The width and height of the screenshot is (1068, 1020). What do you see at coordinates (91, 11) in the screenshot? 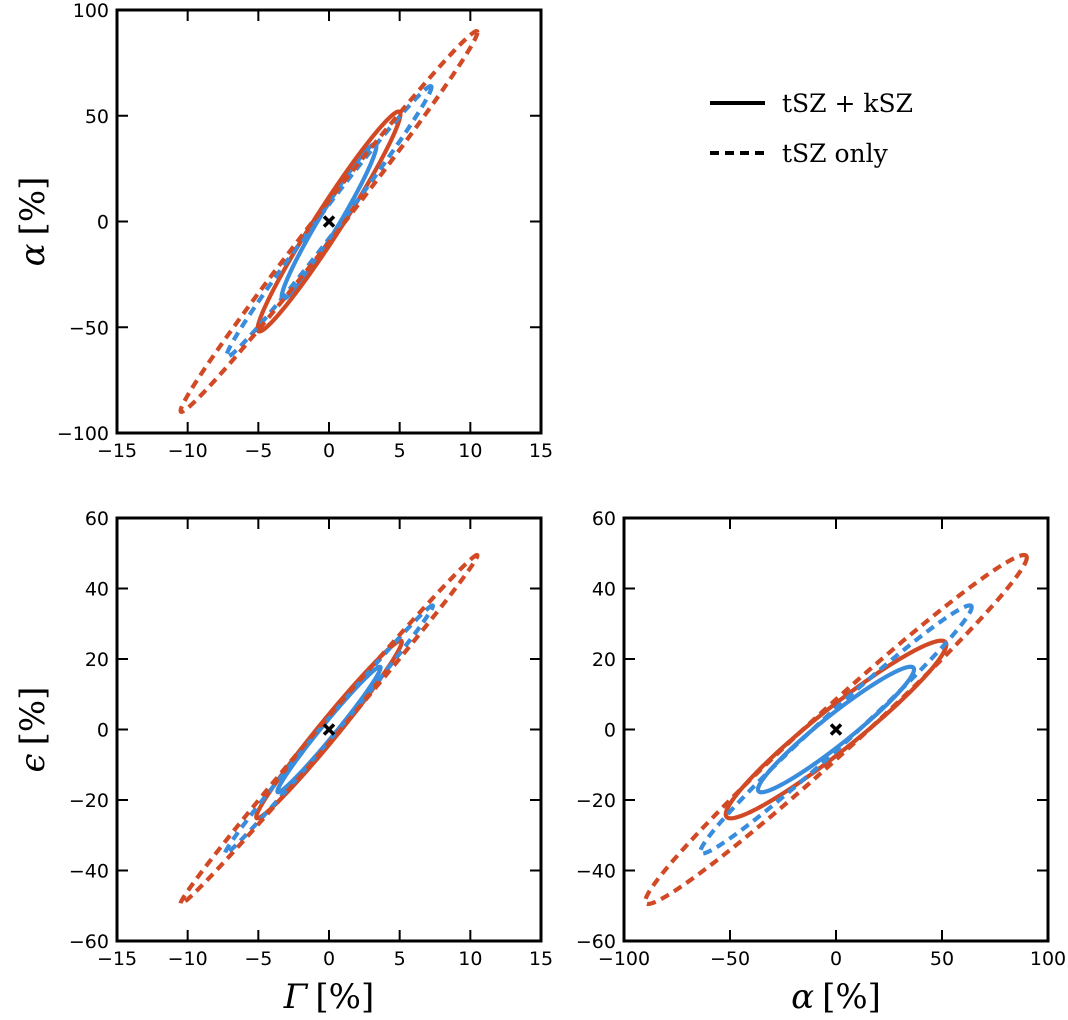
I see `y-tick-label: 100` at bounding box center [91, 11].